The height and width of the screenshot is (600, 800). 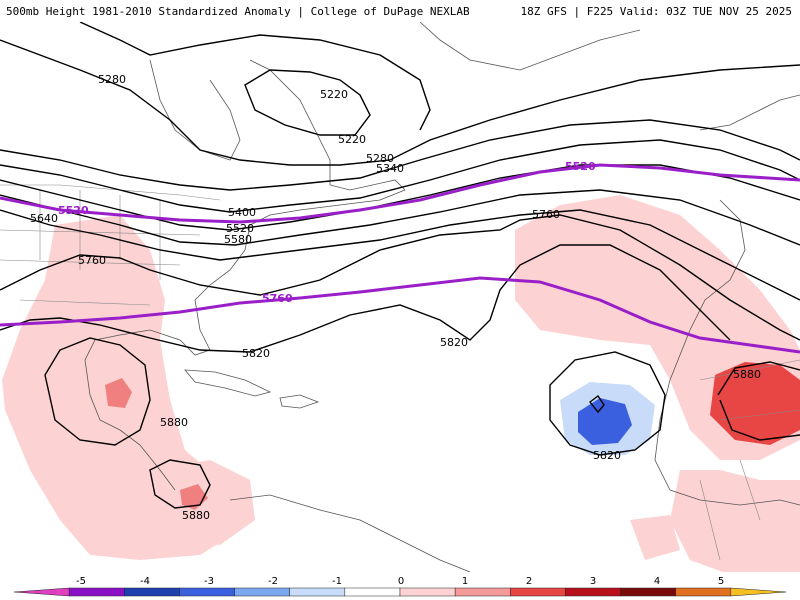 I want to click on colorbar-ticks: -5 -4 -3 -2 -1 0 1 2 3 4 5, so click(x=400, y=581).